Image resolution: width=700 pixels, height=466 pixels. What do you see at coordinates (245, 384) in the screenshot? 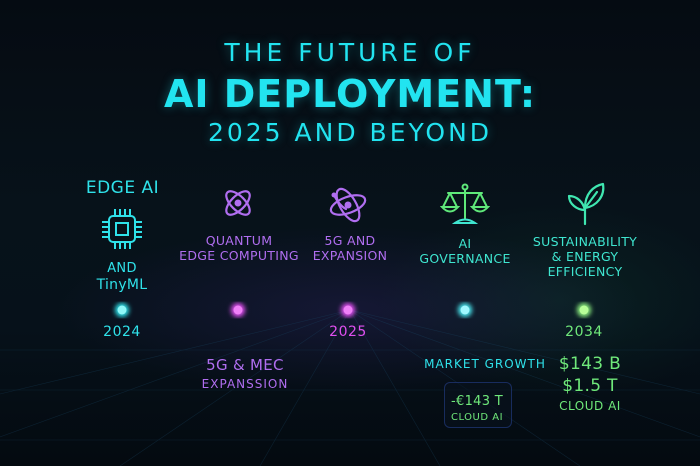
I see `mec-subtitle: EXPANSSION` at bounding box center [245, 384].